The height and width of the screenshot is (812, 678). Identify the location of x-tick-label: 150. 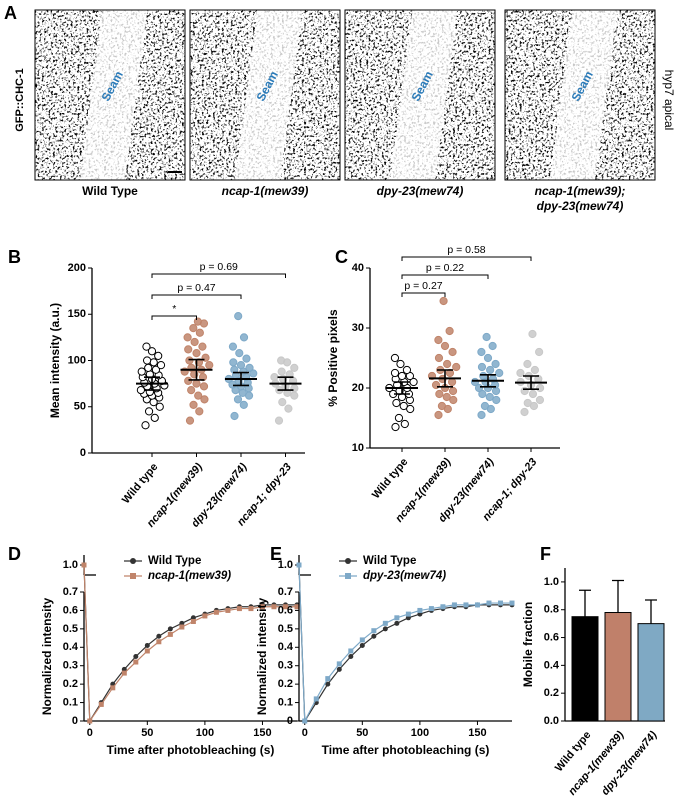
(477, 733).